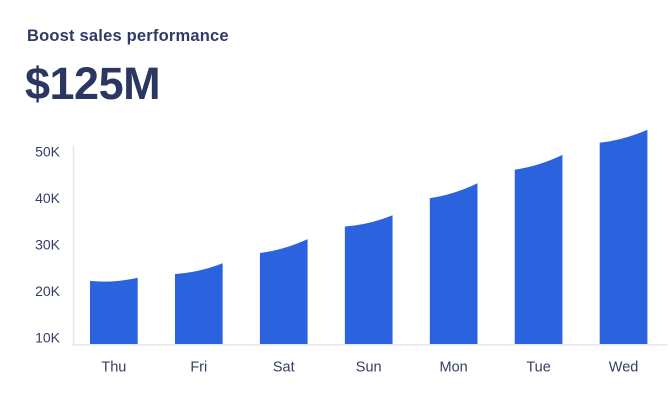  Describe the element at coordinates (623, 236) in the screenshot. I see `bar-wed` at that location.